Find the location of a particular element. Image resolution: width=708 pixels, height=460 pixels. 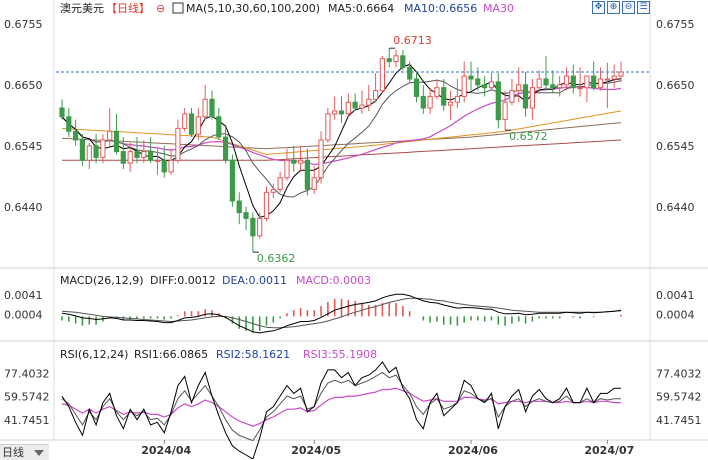

period-collapse-label: 日线 is located at coordinates (13, 452).